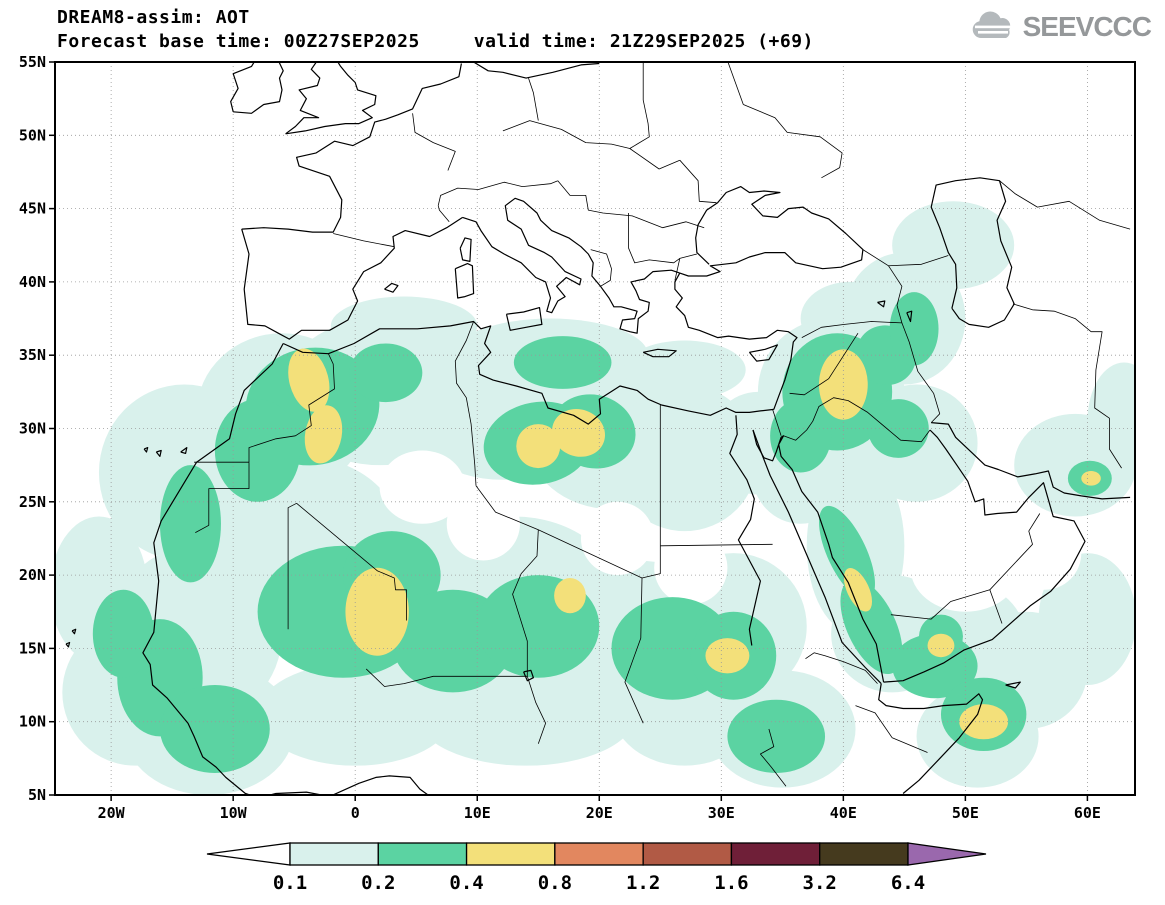  I want to click on logo-text: SEEVCCC, so click(1087, 26).